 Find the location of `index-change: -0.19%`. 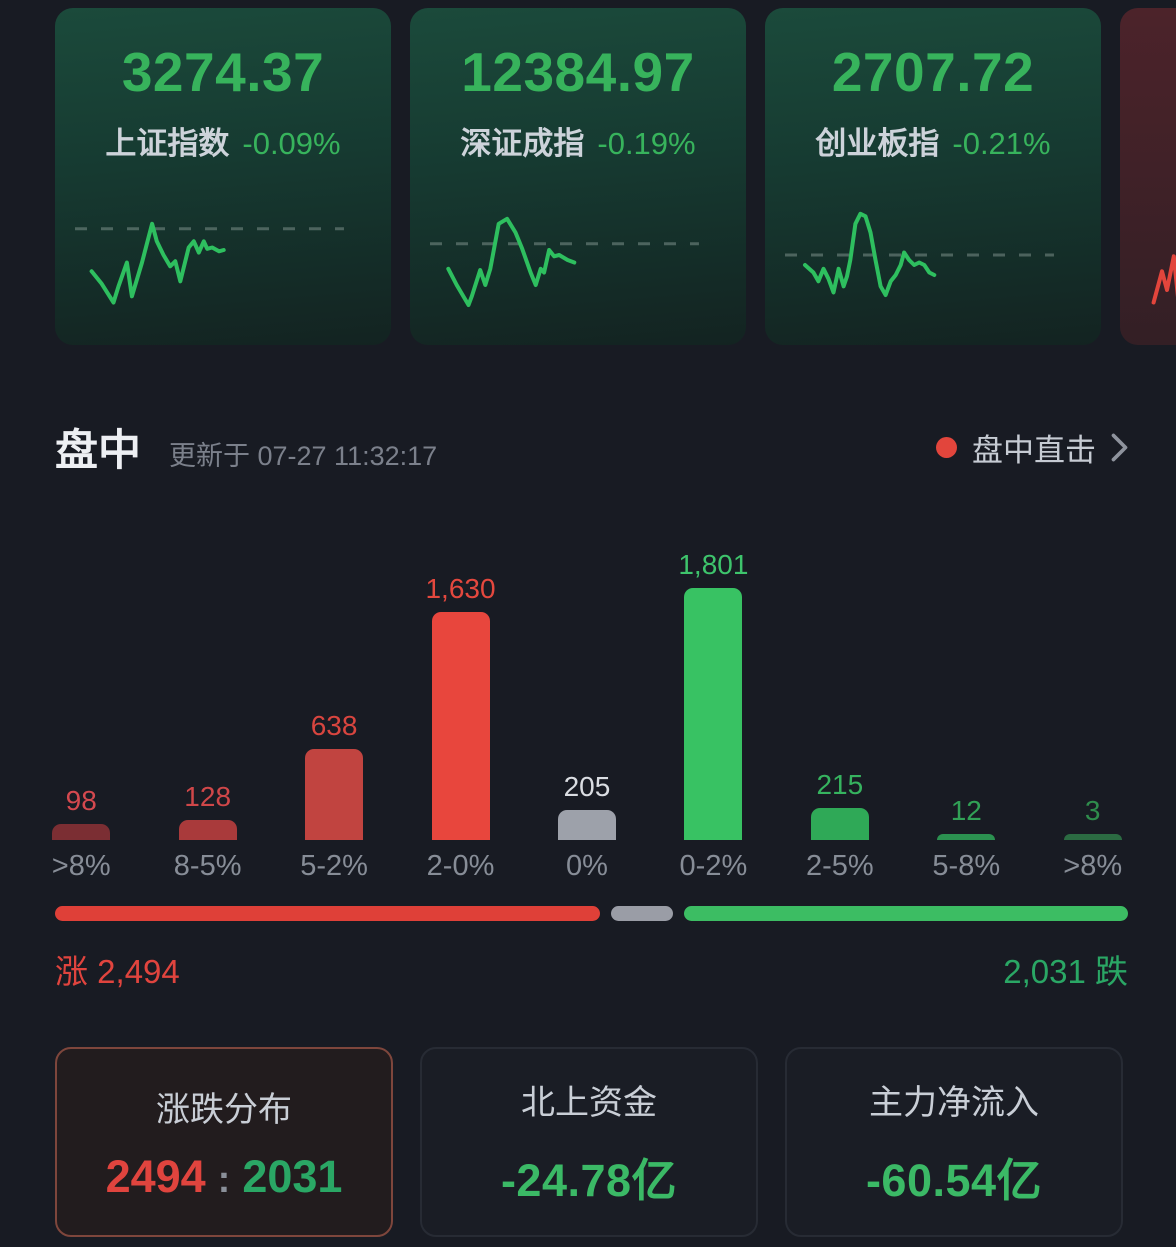

index-change: -0.19% is located at coordinates (646, 143).